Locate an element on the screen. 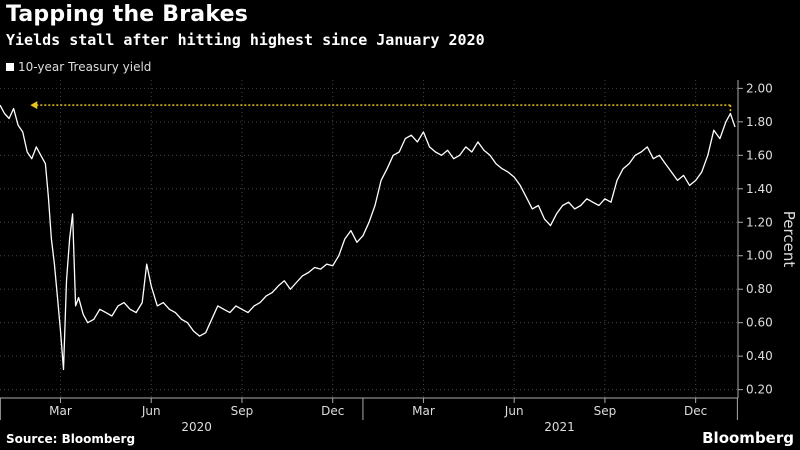  reference-arrow-left is located at coordinates (34, 105).